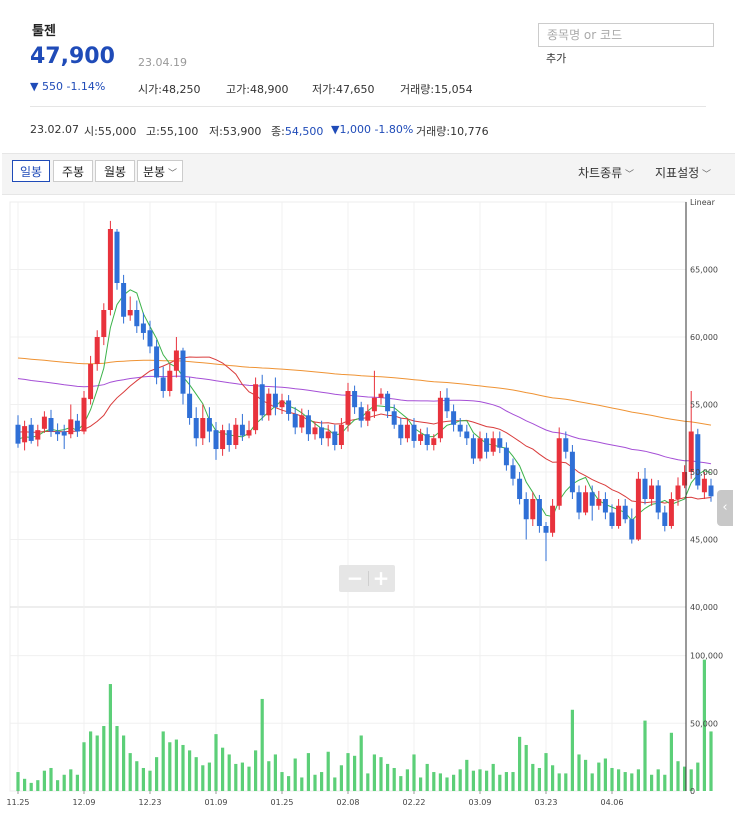 This screenshot has width=737, height=823. What do you see at coordinates (179, 131) in the screenshot?
I see `prev-high-value: 55,100` at bounding box center [179, 131].